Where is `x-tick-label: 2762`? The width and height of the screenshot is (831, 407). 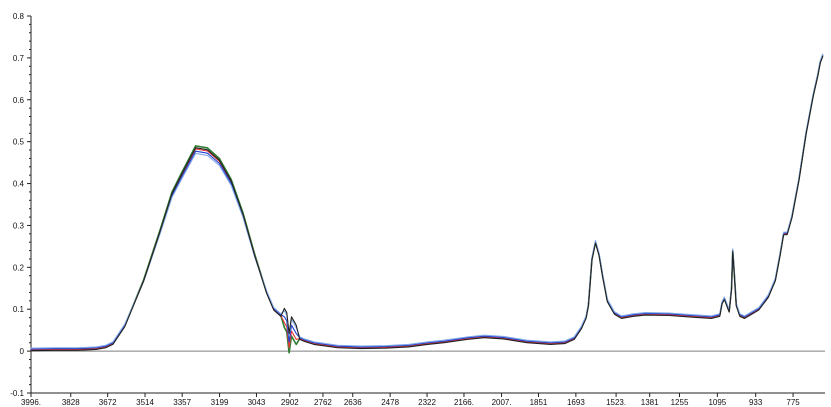 x-tick-label: 2762 is located at coordinates (323, 402).